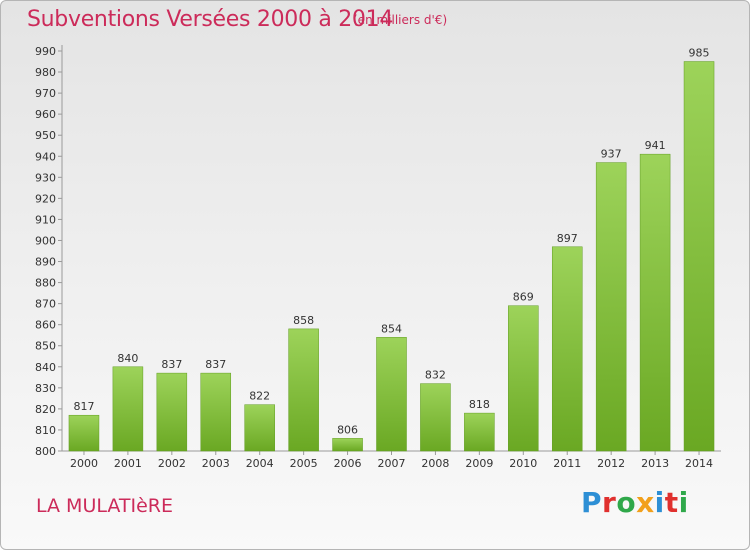  What do you see at coordinates (45, 283) in the screenshot?
I see `y-tick-label: 880` at bounding box center [45, 283].